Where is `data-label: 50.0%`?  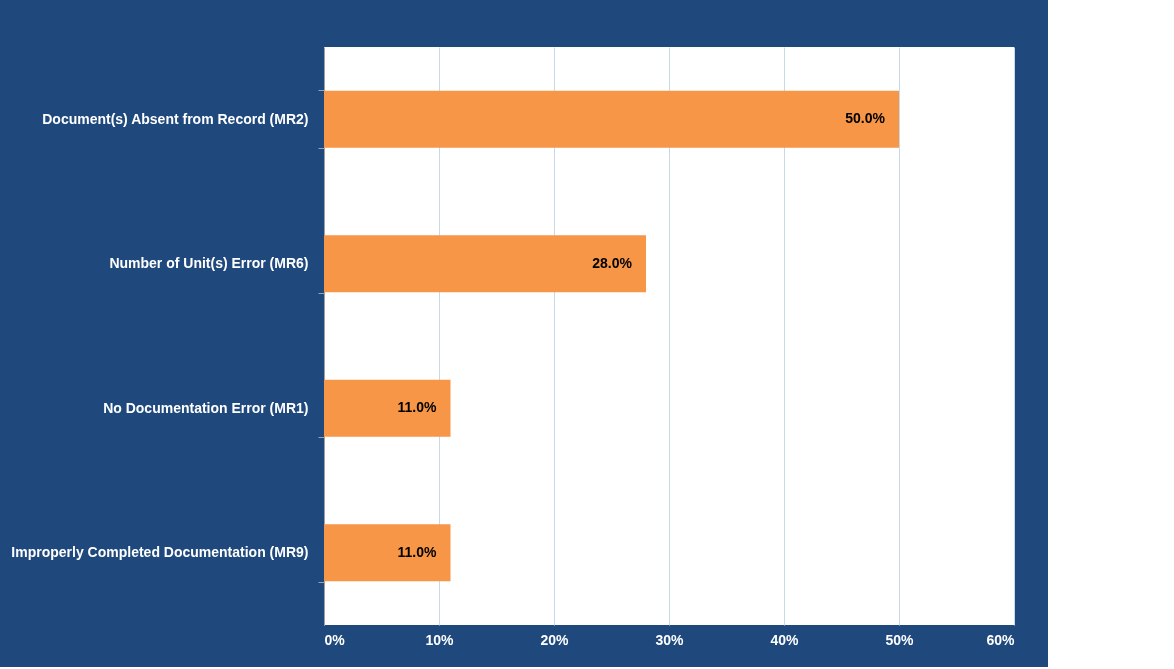 data-label: 50.0% is located at coordinates (865, 118).